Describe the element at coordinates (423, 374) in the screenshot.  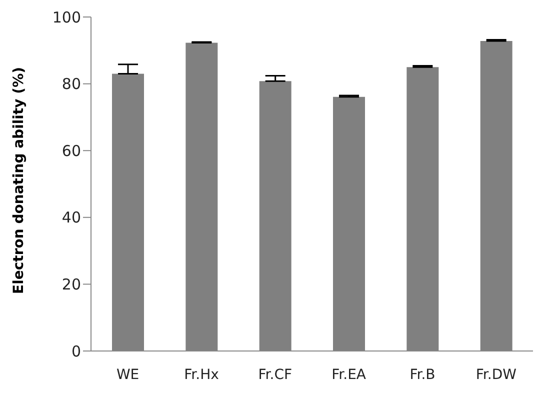
I see `x-tick-label: Fr.B` at that location.